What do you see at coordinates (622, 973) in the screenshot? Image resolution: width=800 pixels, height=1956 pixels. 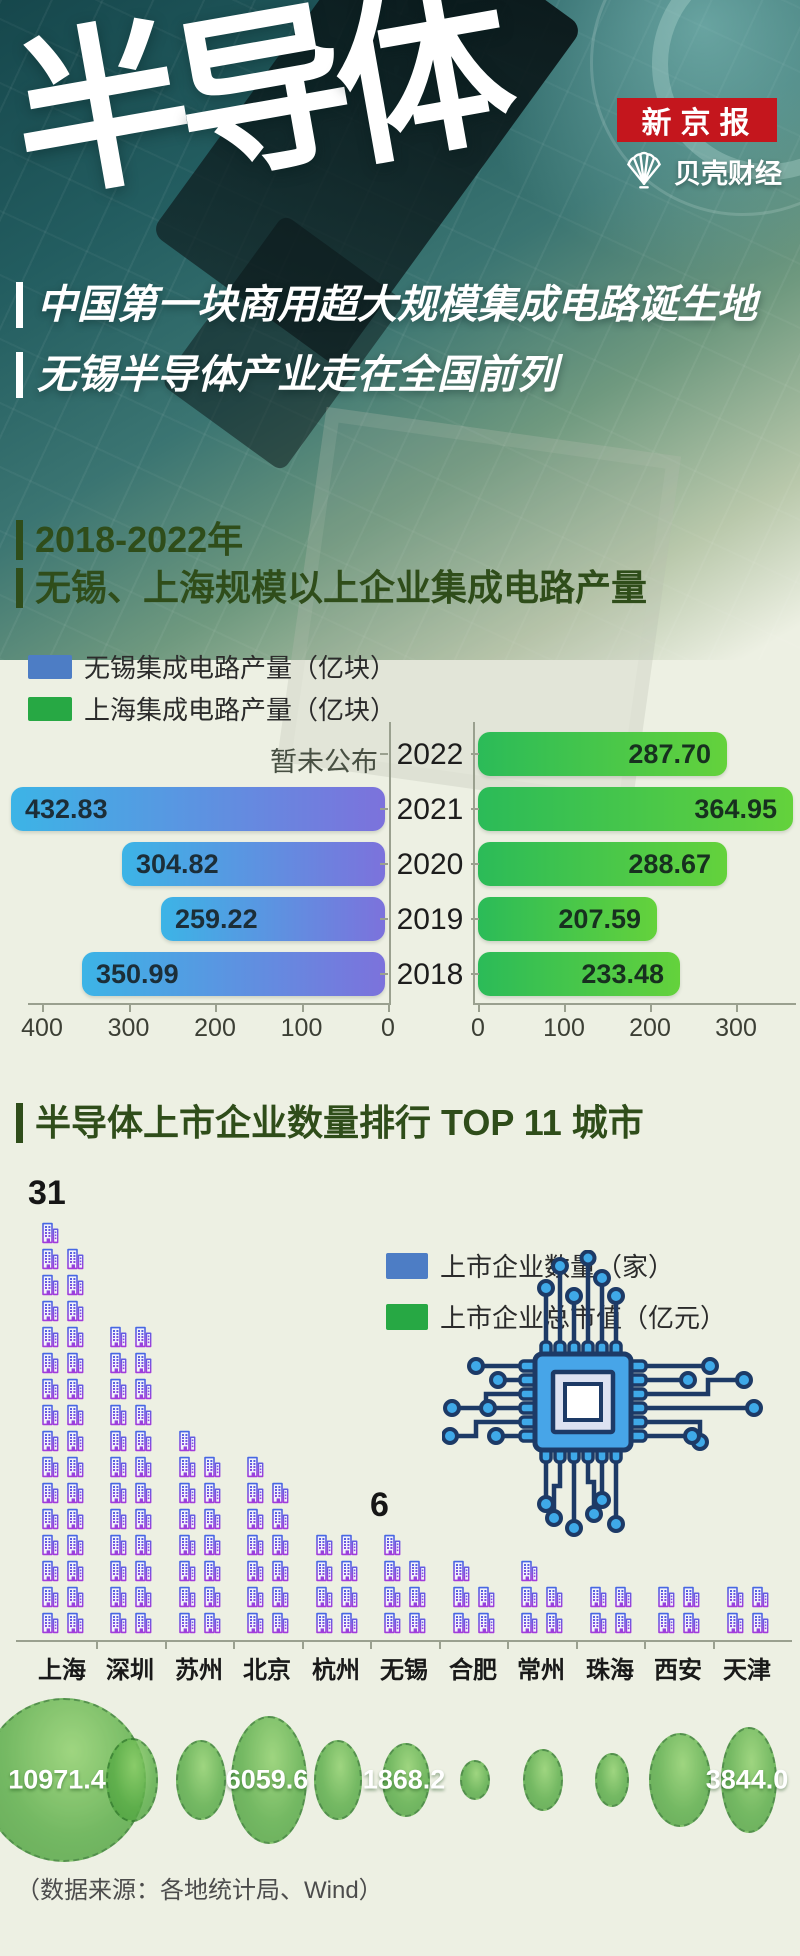 I see `bar-value-label: 233.48` at bounding box center [622, 973].